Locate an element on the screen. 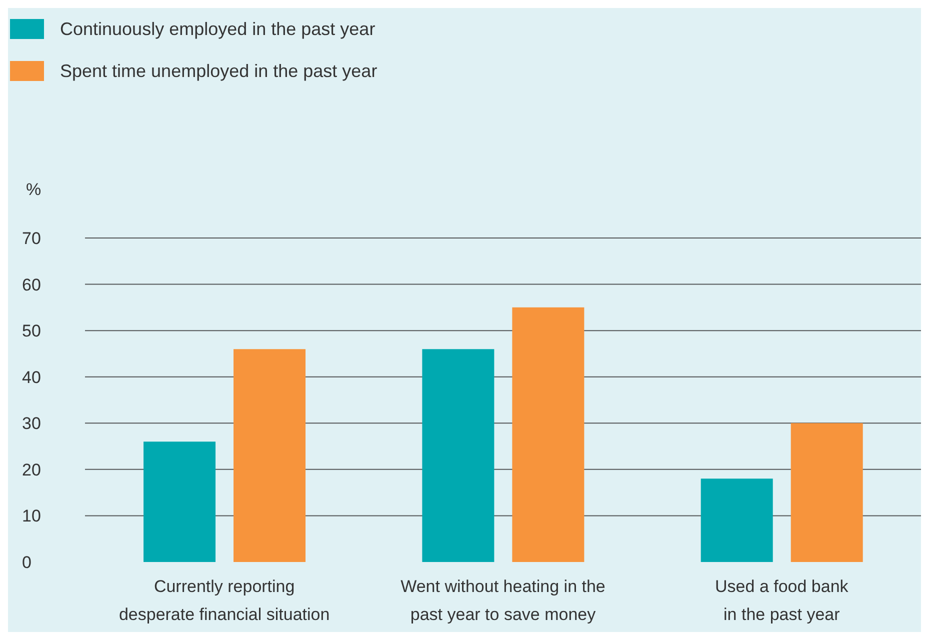 The height and width of the screenshot is (640, 929). x-tick-label: Currently reporting desperate financial situation is located at coordinates (224, 600).